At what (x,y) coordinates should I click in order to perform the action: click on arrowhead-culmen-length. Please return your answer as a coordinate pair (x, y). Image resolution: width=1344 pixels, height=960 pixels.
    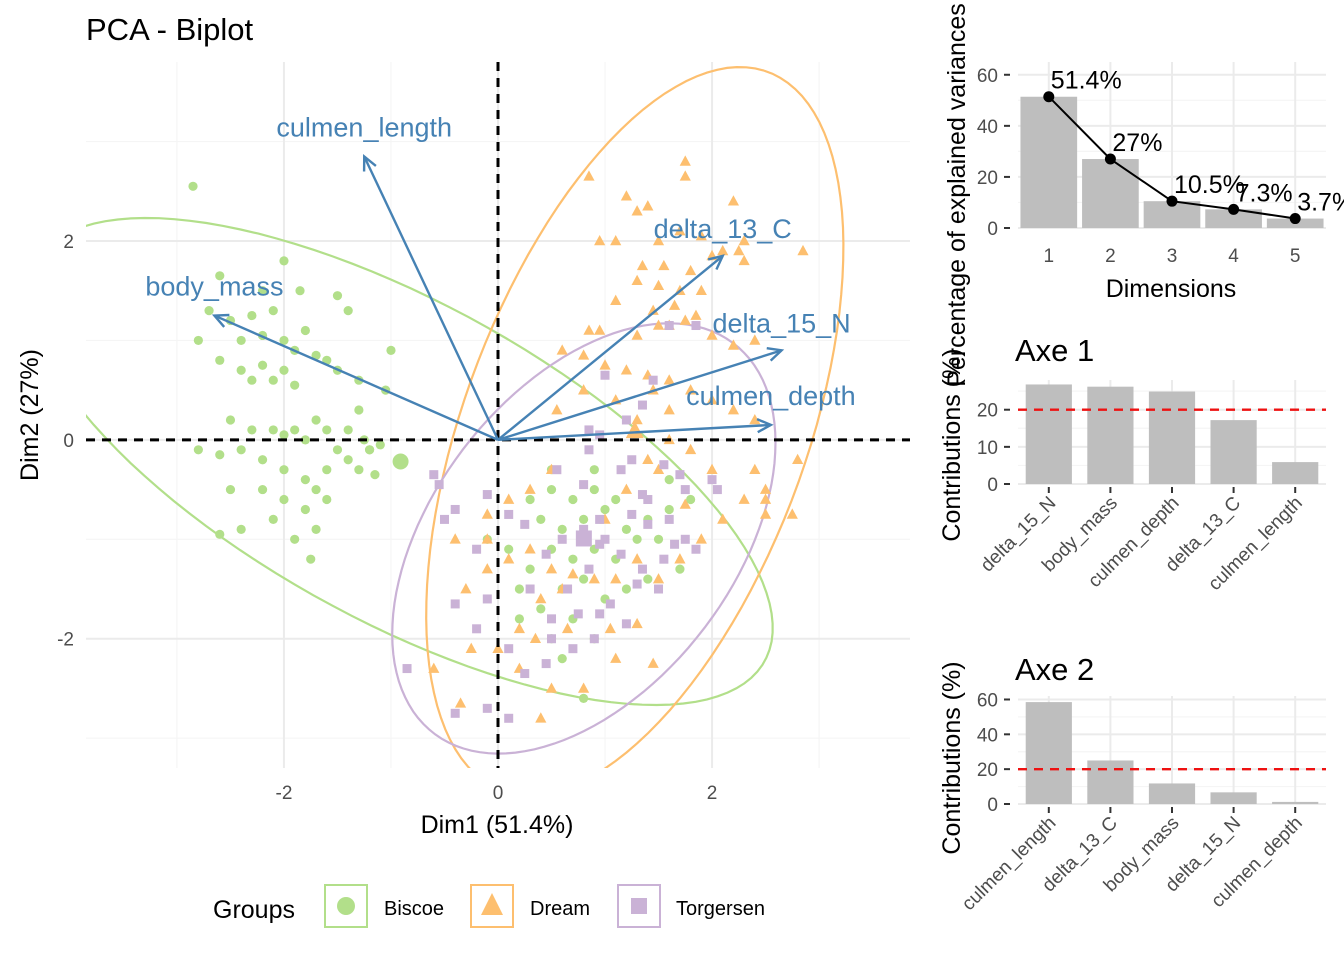
    Looking at the image, I should click on (369, 162).